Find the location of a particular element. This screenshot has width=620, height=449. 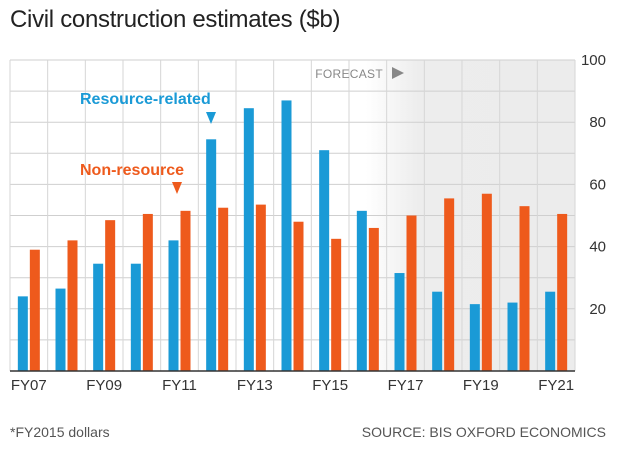

bar-non-resource-fy11 is located at coordinates (185, 290).